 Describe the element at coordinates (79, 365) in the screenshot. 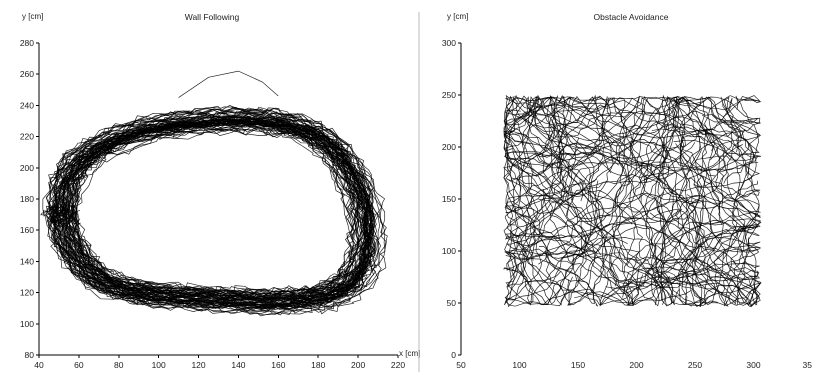

I see `left-x-tick-label: 60` at that location.